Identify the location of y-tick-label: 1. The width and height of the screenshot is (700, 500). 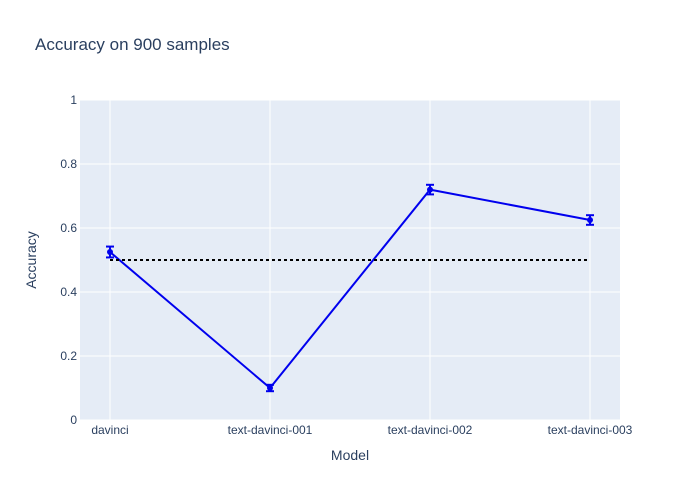
(73, 100).